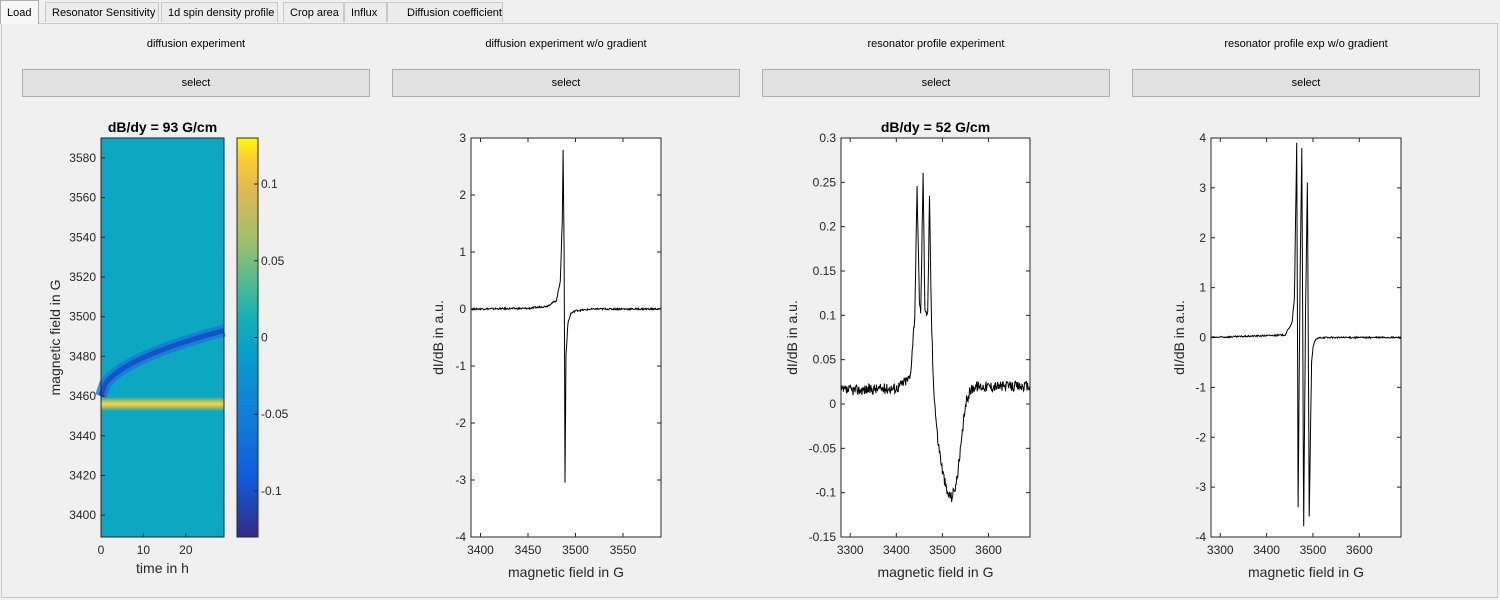 This screenshot has height=600, width=1500. Describe the element at coordinates (827, 227) in the screenshot. I see `y-tick-label: 0.2` at that location.